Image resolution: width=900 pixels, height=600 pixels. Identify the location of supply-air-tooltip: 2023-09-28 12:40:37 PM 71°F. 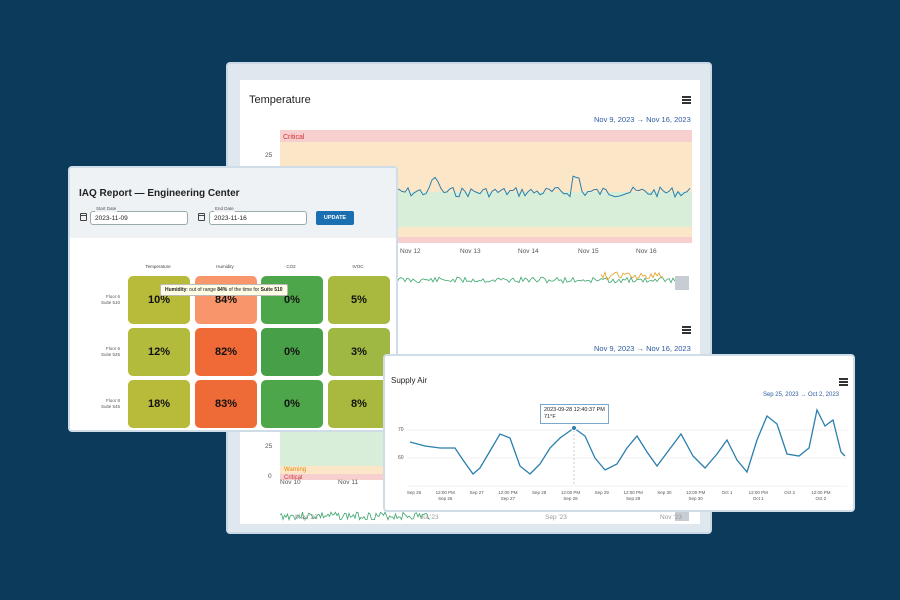
(574, 414).